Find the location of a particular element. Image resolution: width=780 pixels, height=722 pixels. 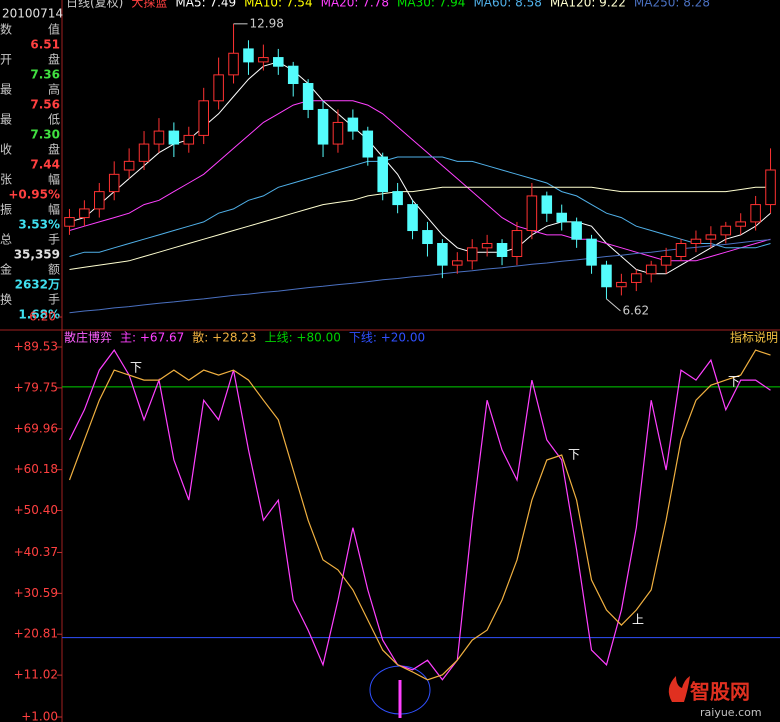

legend-entry: MA5: 7.49 is located at coordinates (205, 5).